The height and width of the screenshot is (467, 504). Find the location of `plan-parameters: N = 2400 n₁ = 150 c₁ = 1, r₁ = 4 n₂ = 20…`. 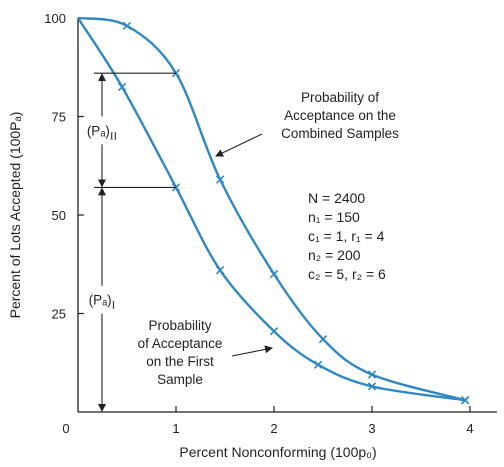

plan-parameters: N = 2400 n₁ = 150 c₁ = 1, r₁ = 4 n₂ = 20… is located at coordinates (347, 236).